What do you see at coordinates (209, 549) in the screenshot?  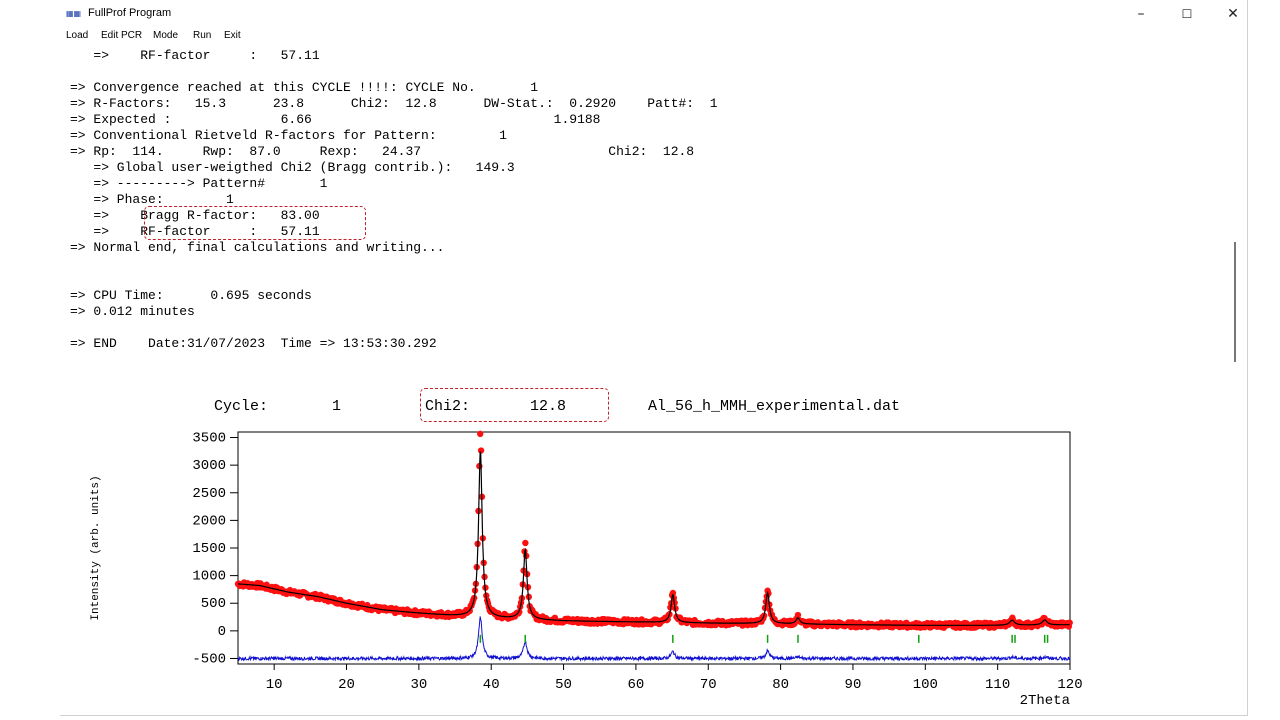 I see `y-tick-label: 1500` at bounding box center [209, 549].